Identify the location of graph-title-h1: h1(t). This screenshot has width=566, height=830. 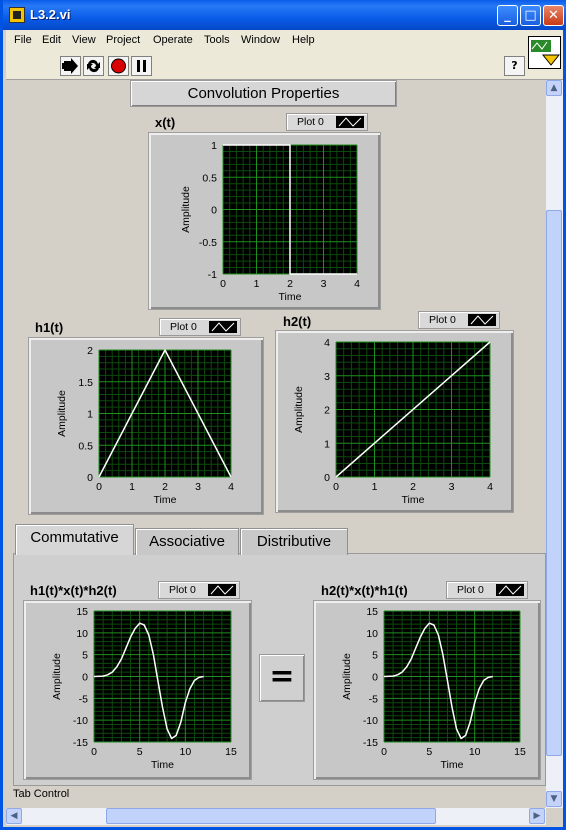
(49, 327).